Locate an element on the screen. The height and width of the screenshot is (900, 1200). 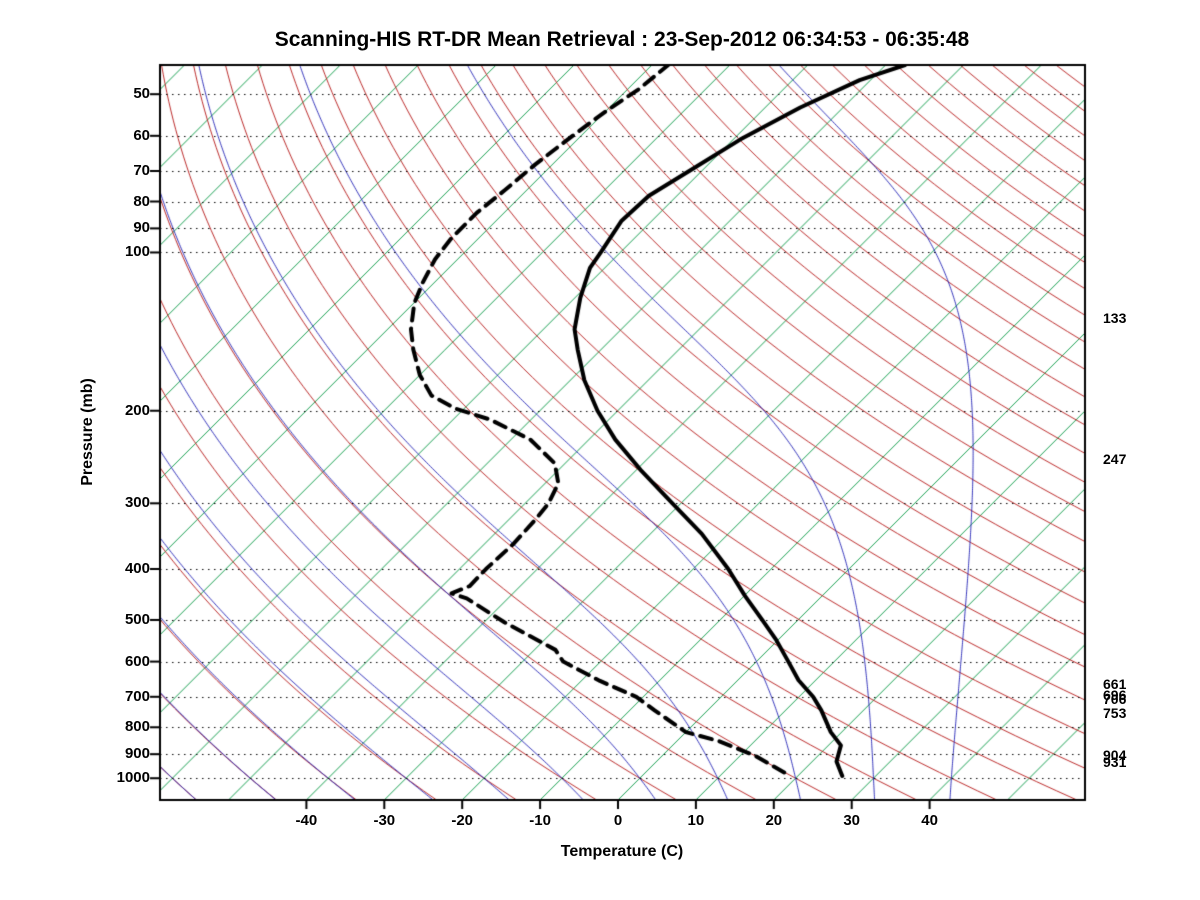
y-axis-label: Pressure (mb) is located at coordinates (87, 432).